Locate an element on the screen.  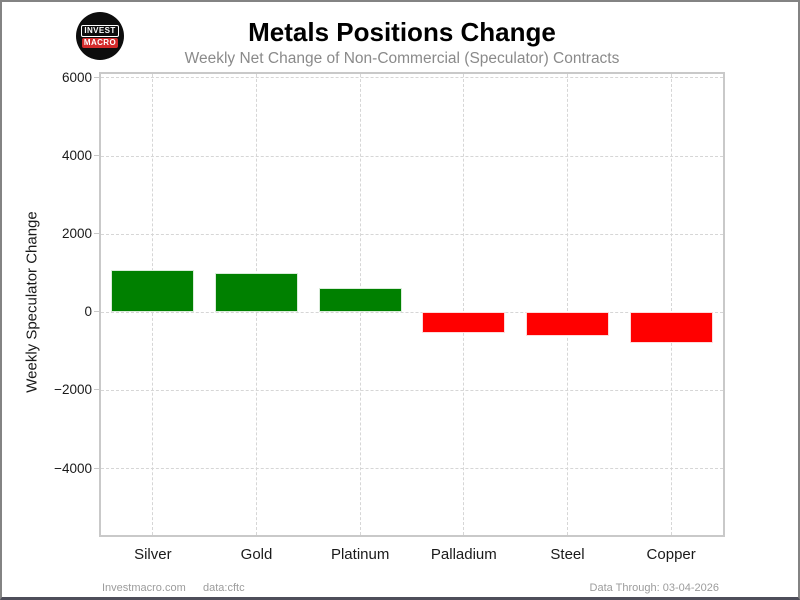
bar-palladium is located at coordinates (464, 323).